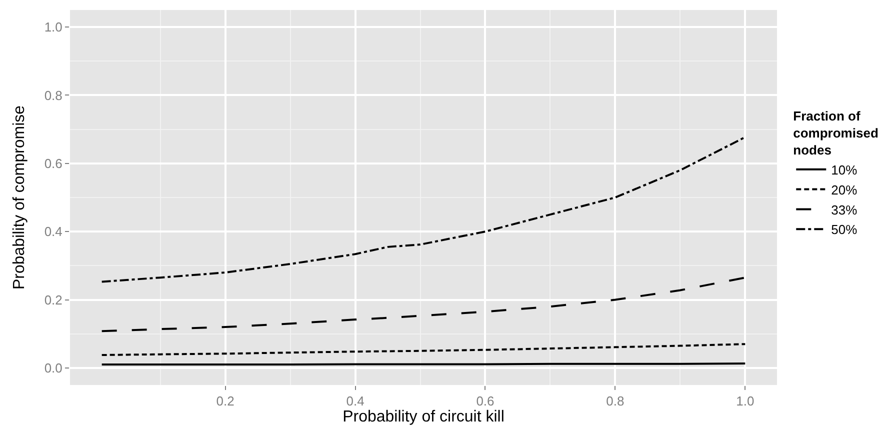  Describe the element at coordinates (19, 197) in the screenshot. I see `y-axis-title: Probability of compromise` at that location.